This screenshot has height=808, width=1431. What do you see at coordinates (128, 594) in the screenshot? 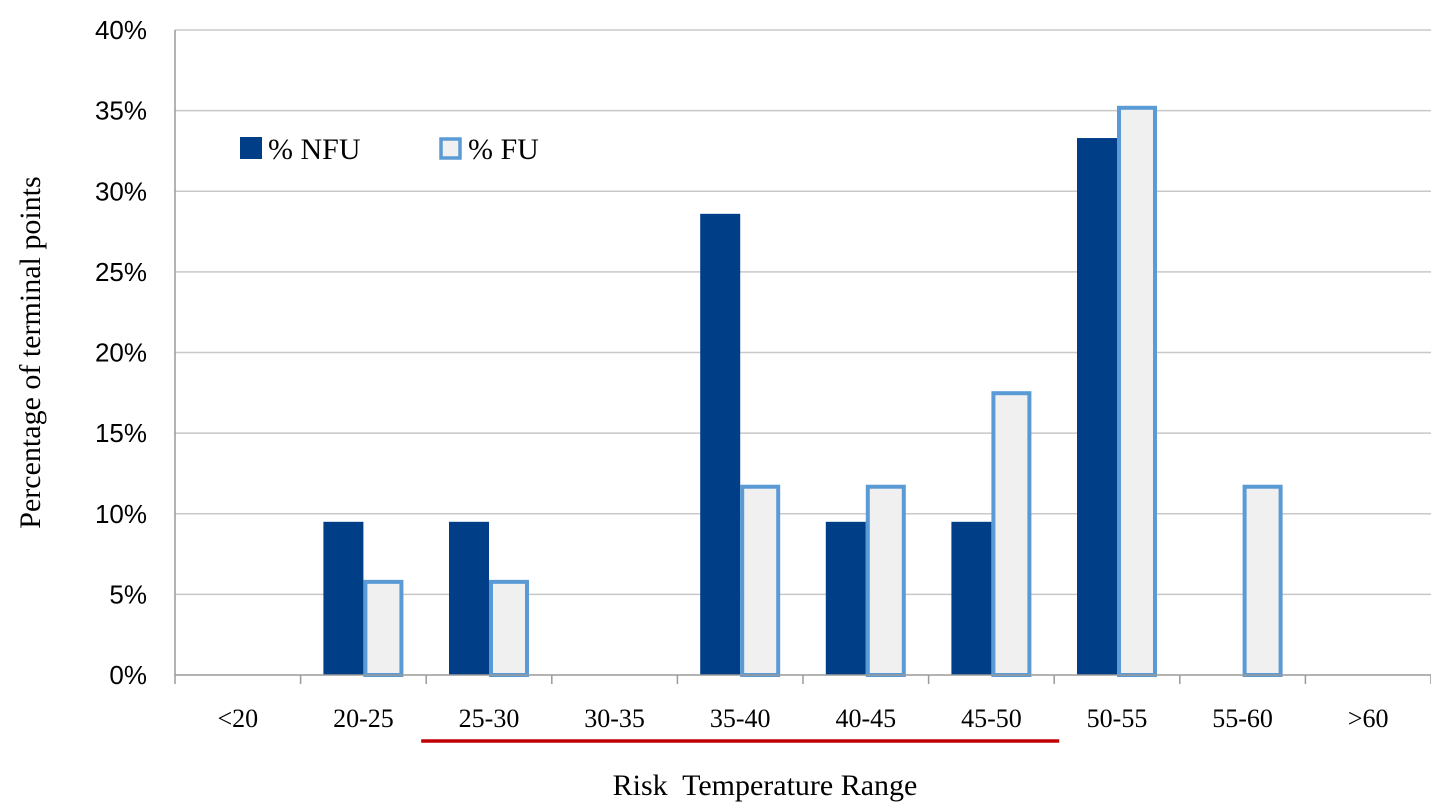
I see `y-tick-label: 5%` at bounding box center [128, 594].